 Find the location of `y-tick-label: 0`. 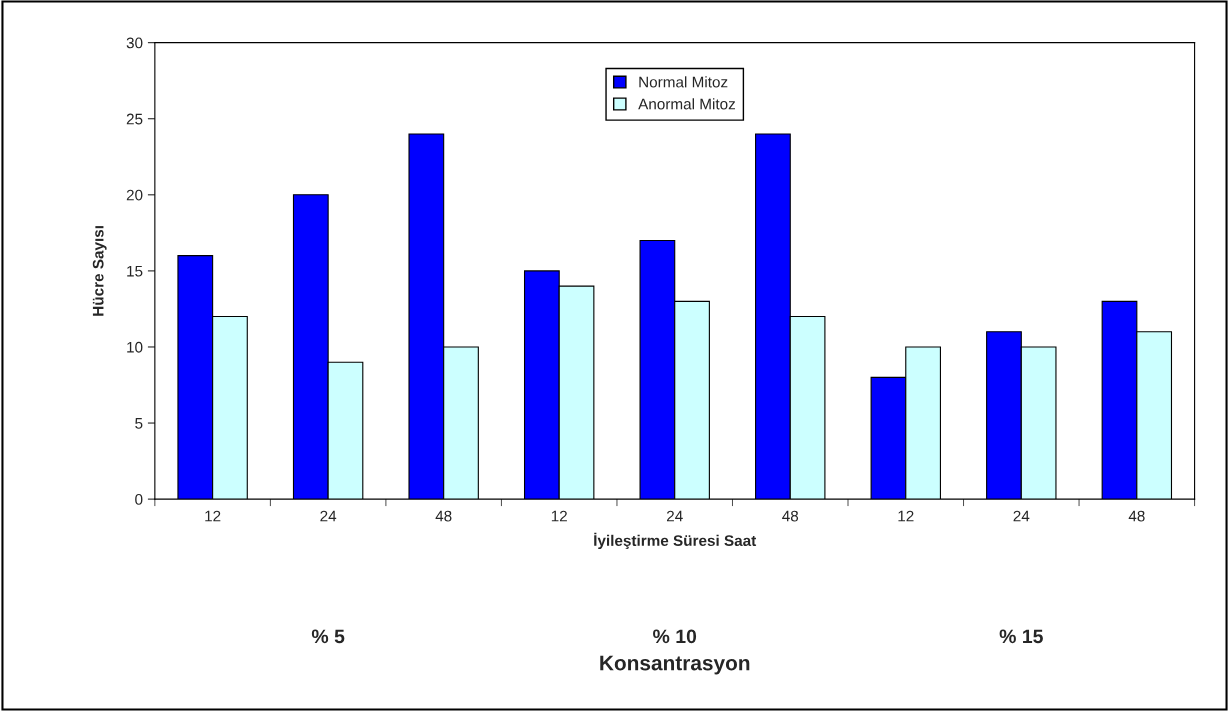

y-tick-label: 0 is located at coordinates (139, 499).